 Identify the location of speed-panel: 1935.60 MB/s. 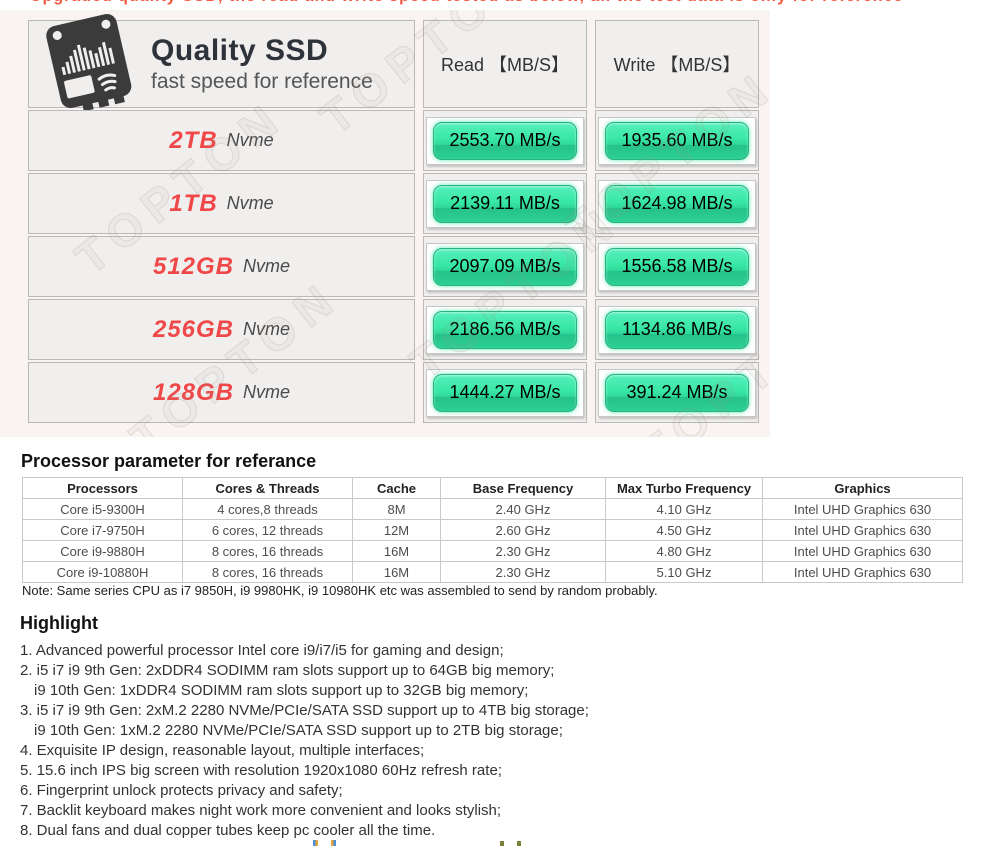
(677, 140).